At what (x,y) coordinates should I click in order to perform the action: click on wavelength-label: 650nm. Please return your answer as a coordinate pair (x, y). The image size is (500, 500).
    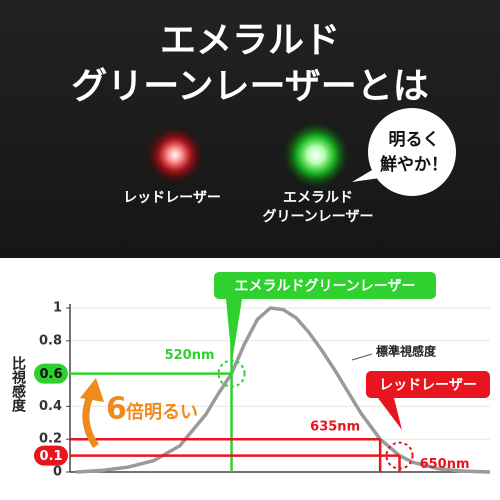
    Looking at the image, I should click on (445, 464).